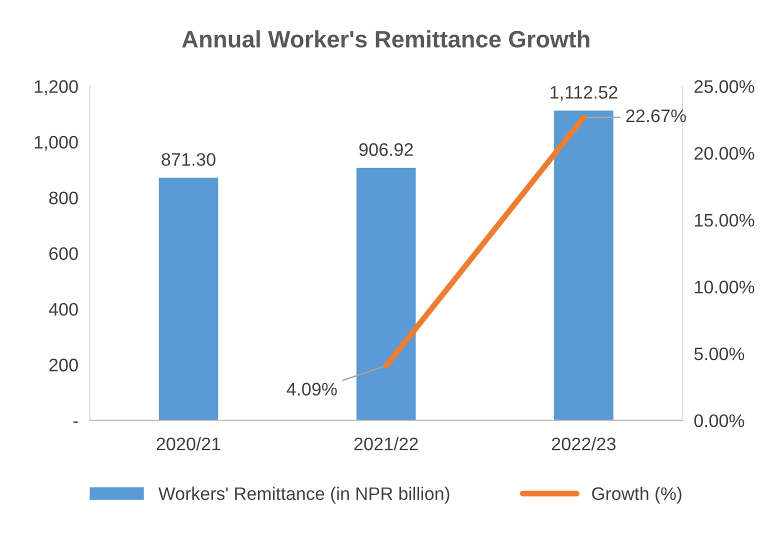 The image size is (780, 539). I want to click on legend-label: Growth (%), so click(637, 495).